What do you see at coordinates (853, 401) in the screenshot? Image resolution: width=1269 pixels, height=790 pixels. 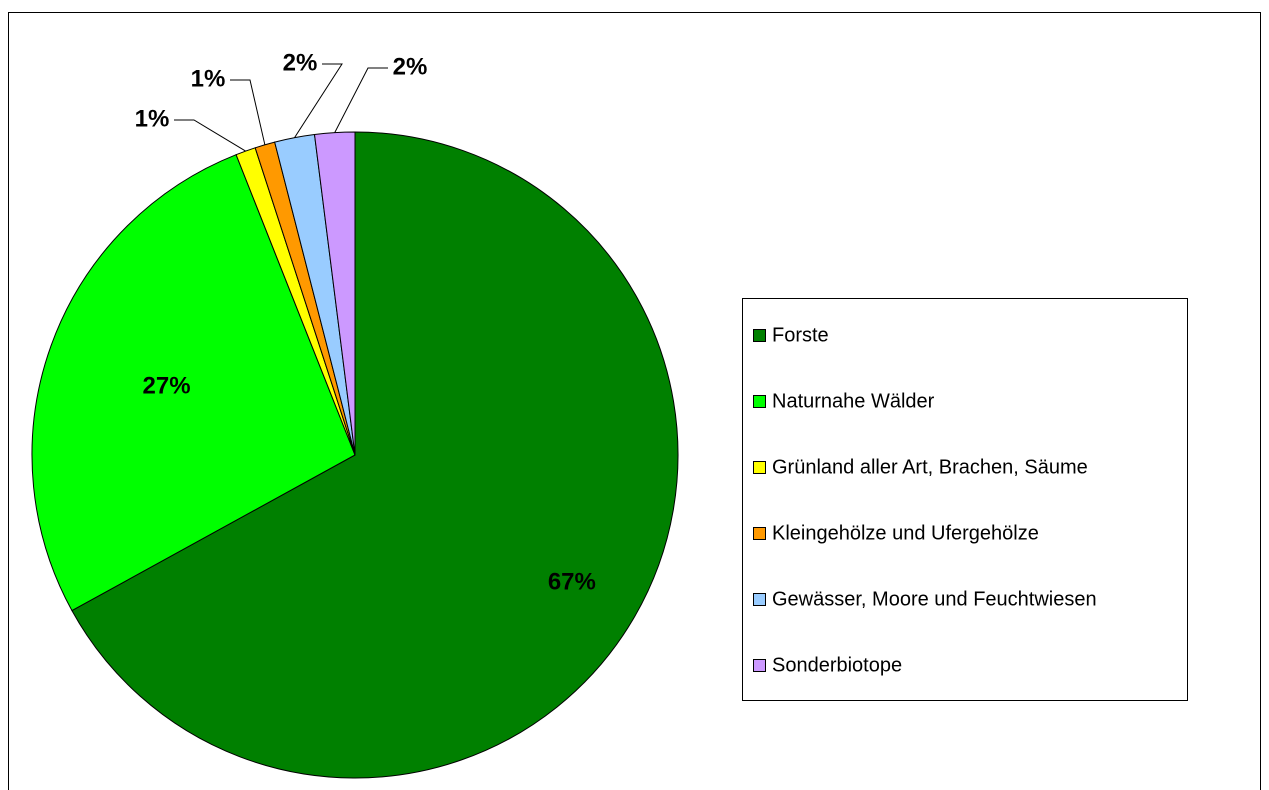 I see `legend-label: Naturnahe Wälder` at bounding box center [853, 401].